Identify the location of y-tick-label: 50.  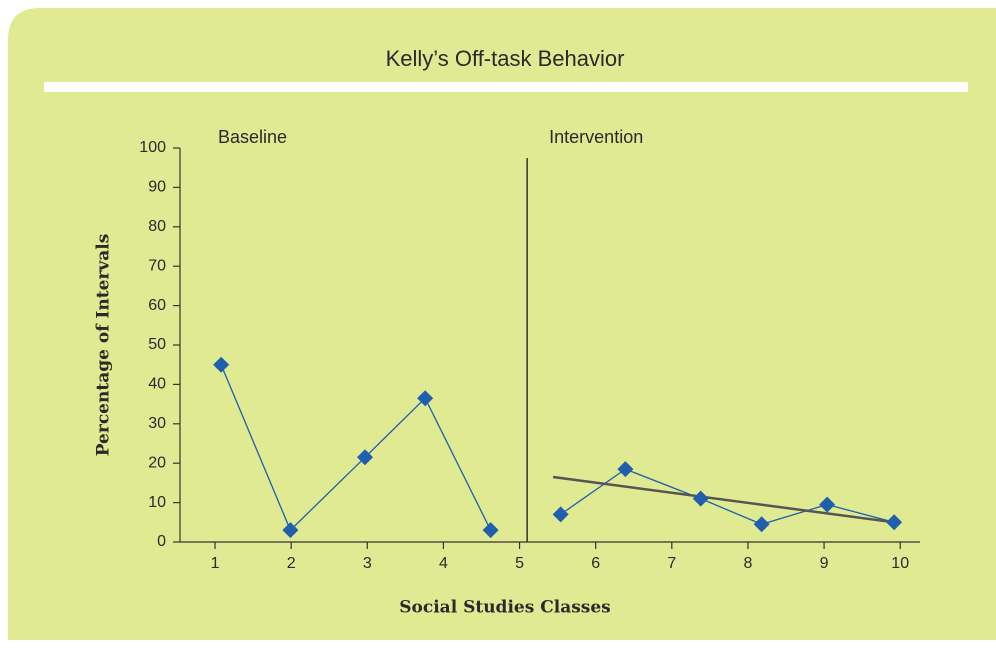
(157, 344).